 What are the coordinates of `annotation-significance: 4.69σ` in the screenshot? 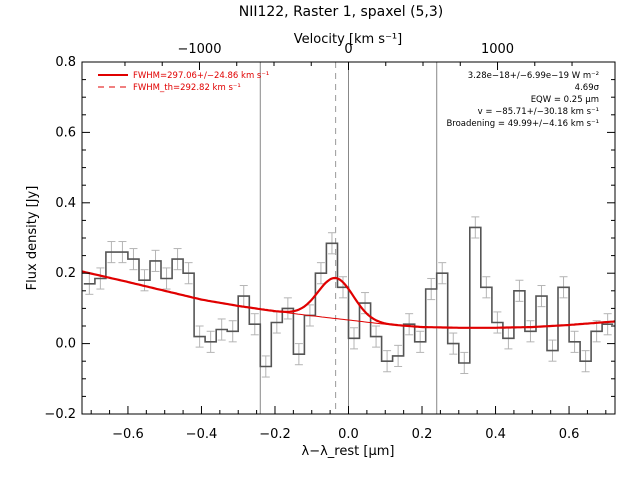 It's located at (587, 88).